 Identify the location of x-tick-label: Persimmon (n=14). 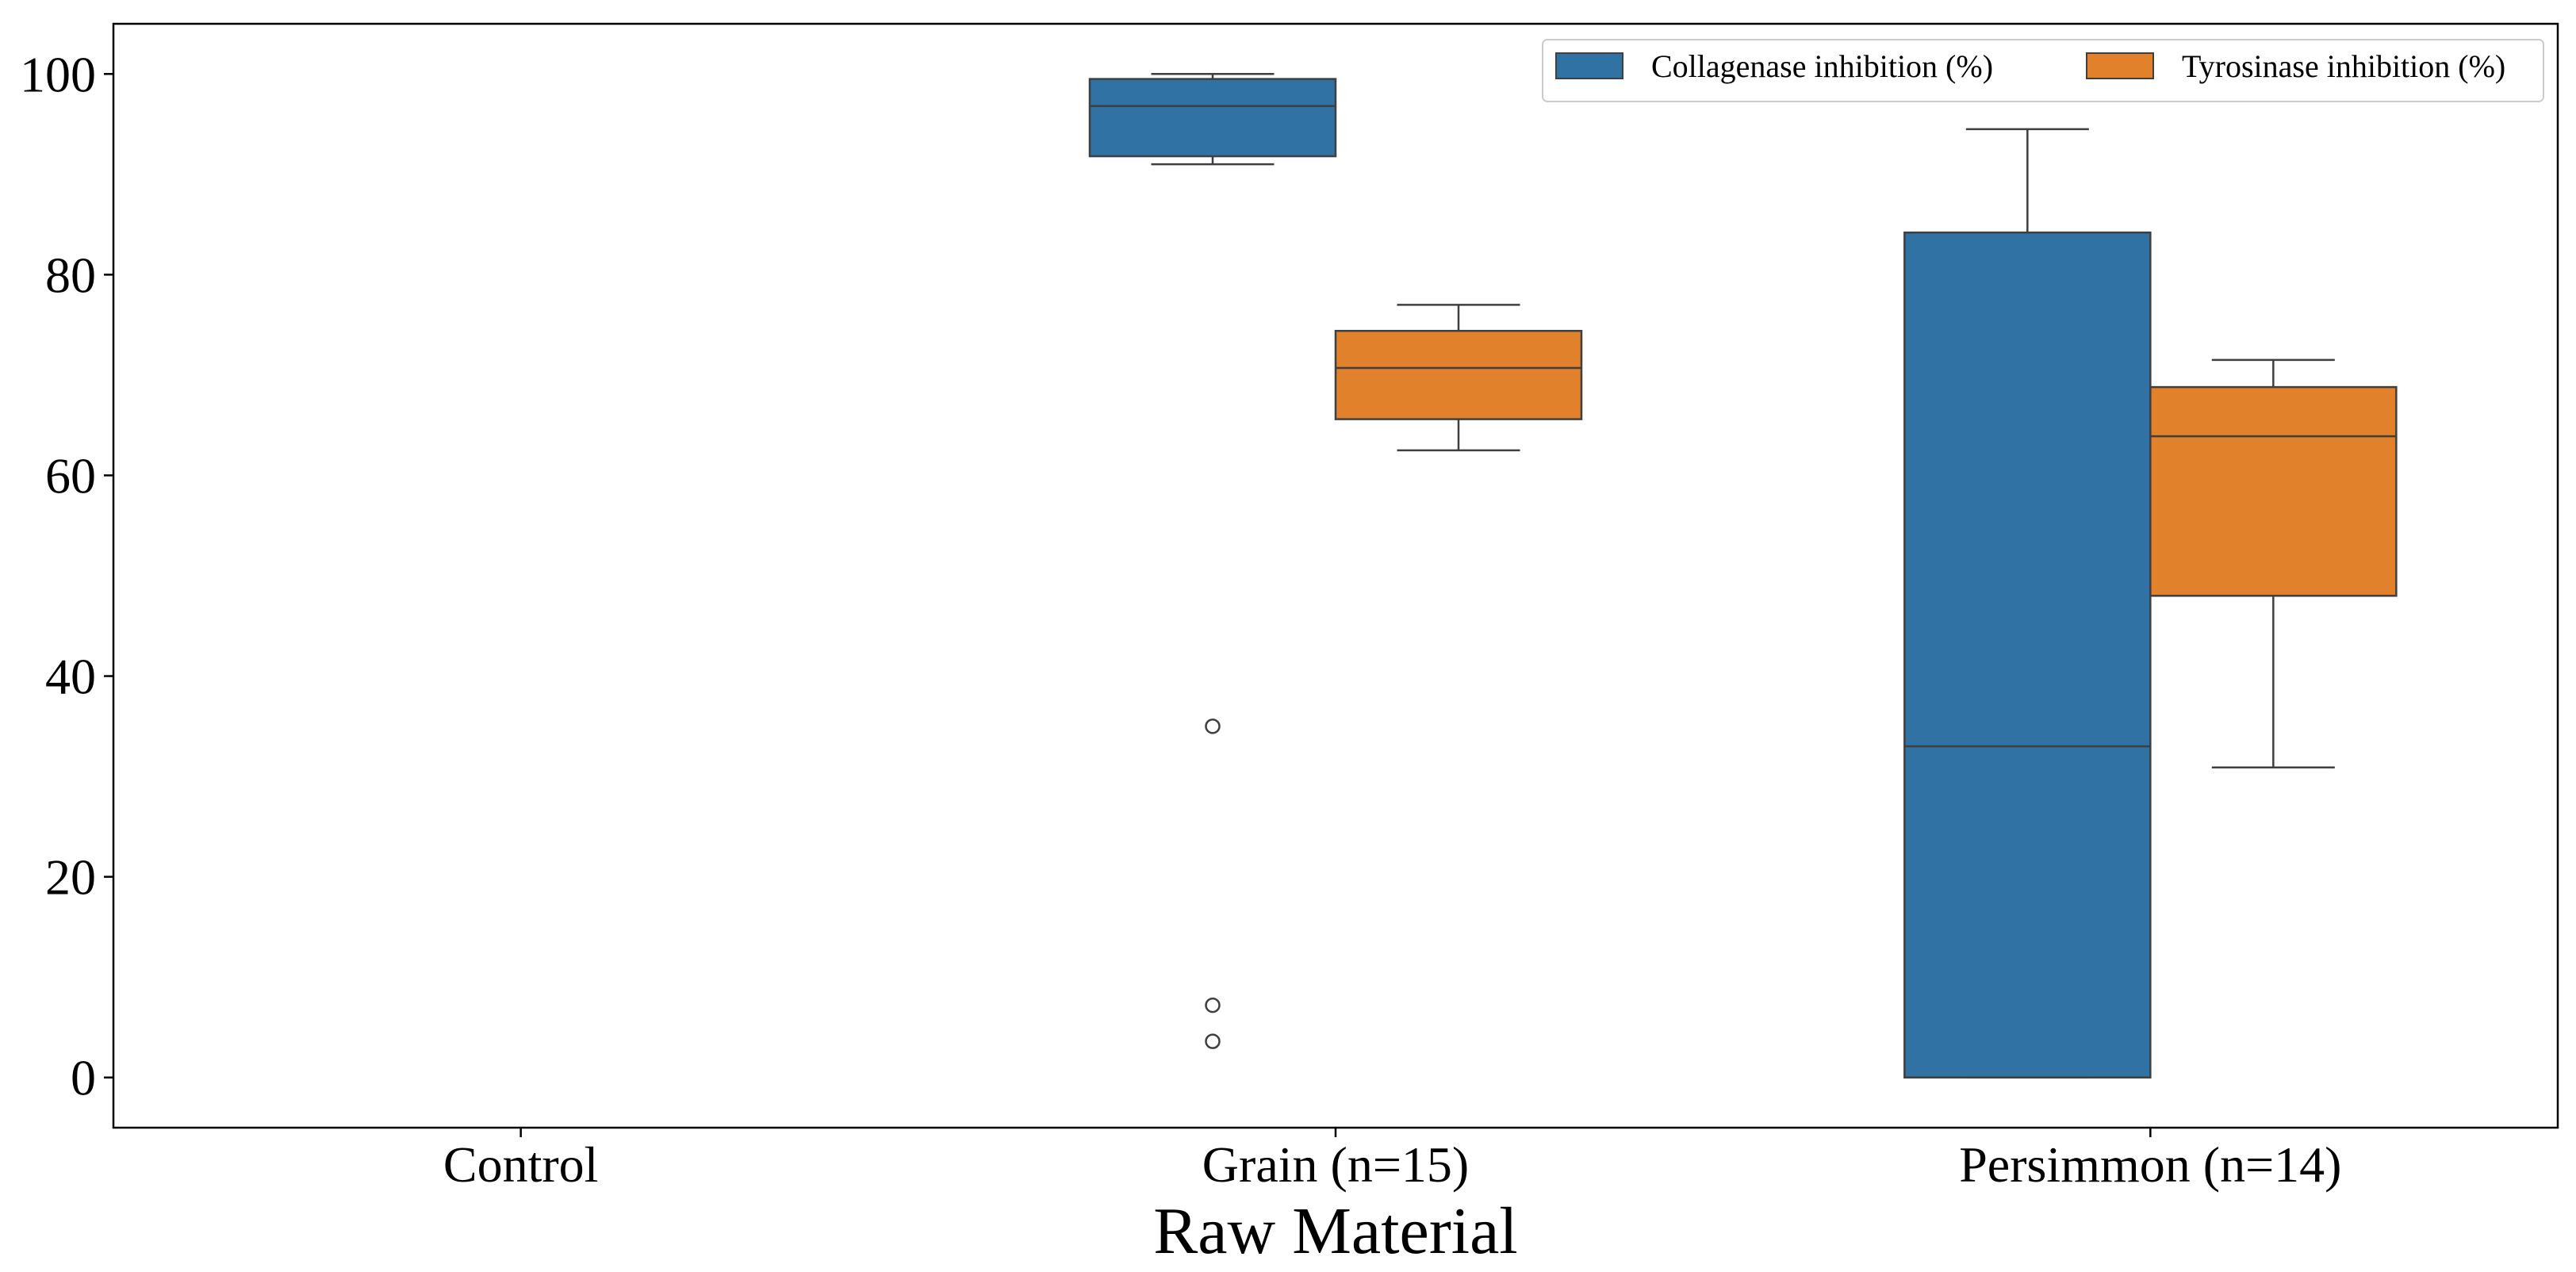
(2150, 1165).